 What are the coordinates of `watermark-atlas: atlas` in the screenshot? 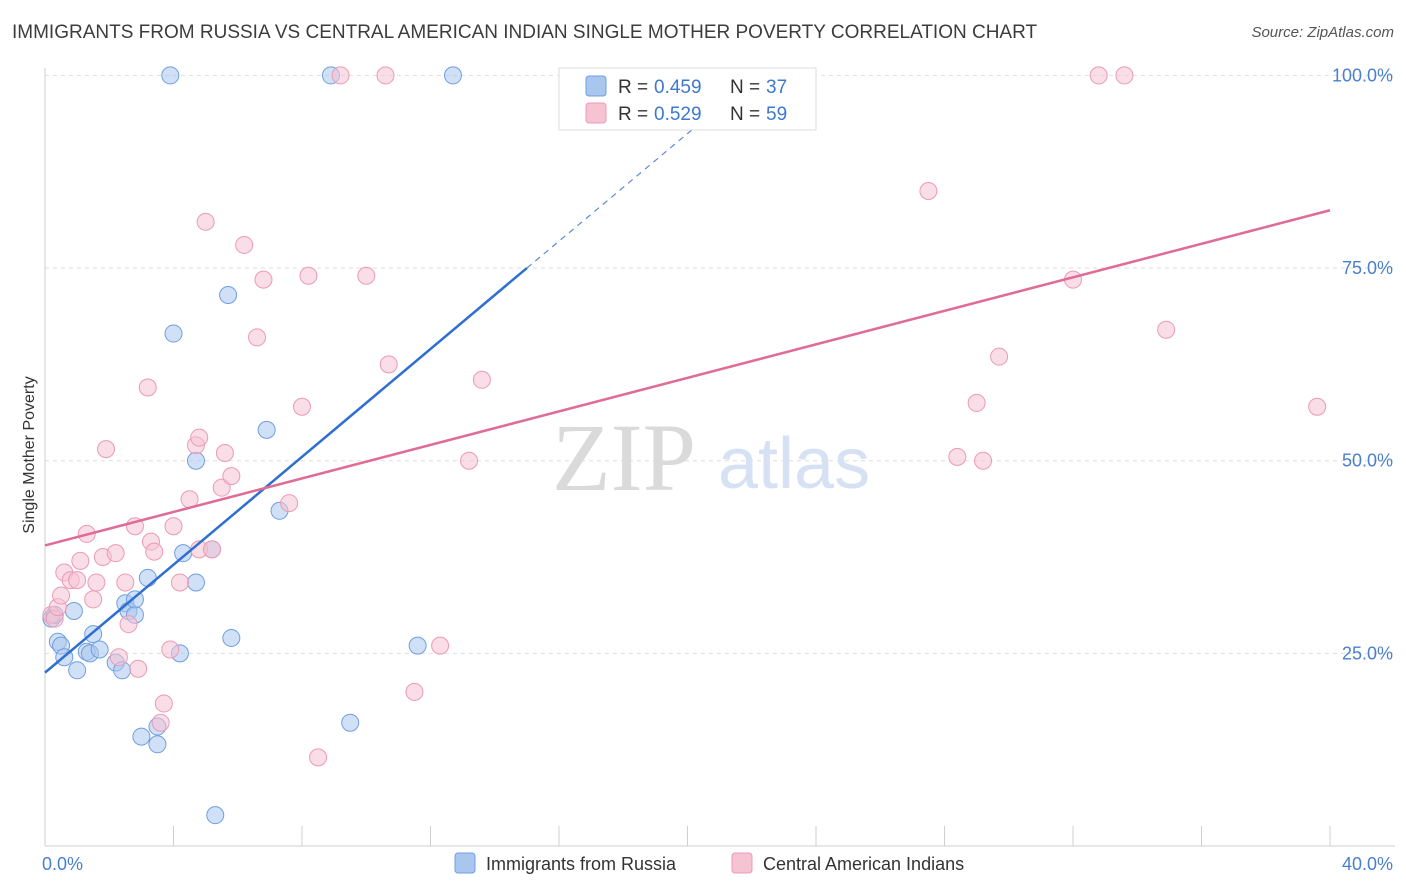 It's located at (794, 464).